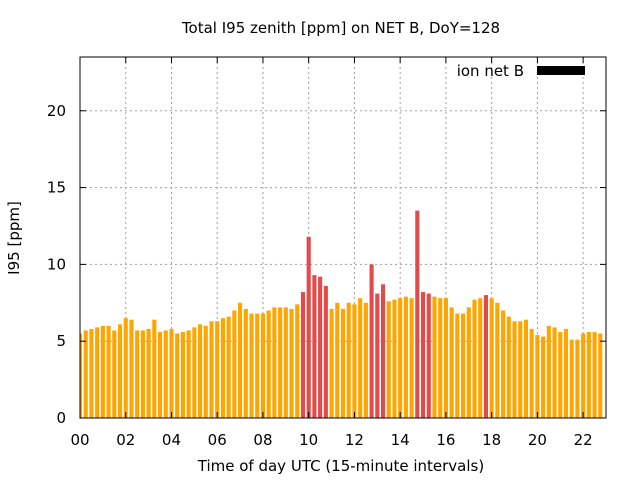  What do you see at coordinates (340, 28) in the screenshot?
I see `chart-title: Total I95 zenith [ppm] on NET B, DoY=128` at bounding box center [340, 28].